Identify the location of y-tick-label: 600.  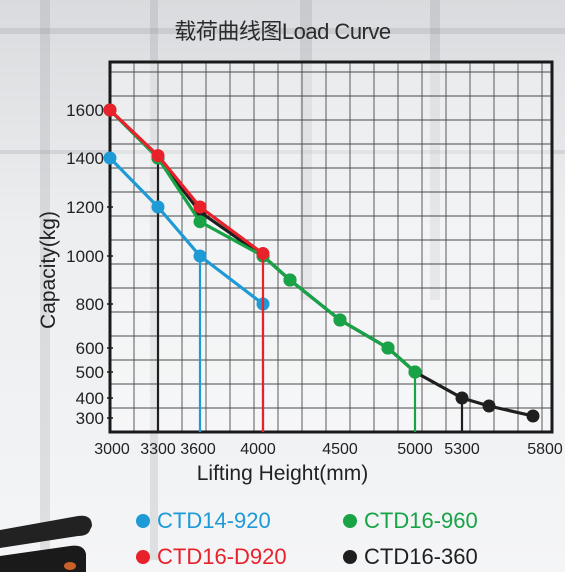
(90, 348).